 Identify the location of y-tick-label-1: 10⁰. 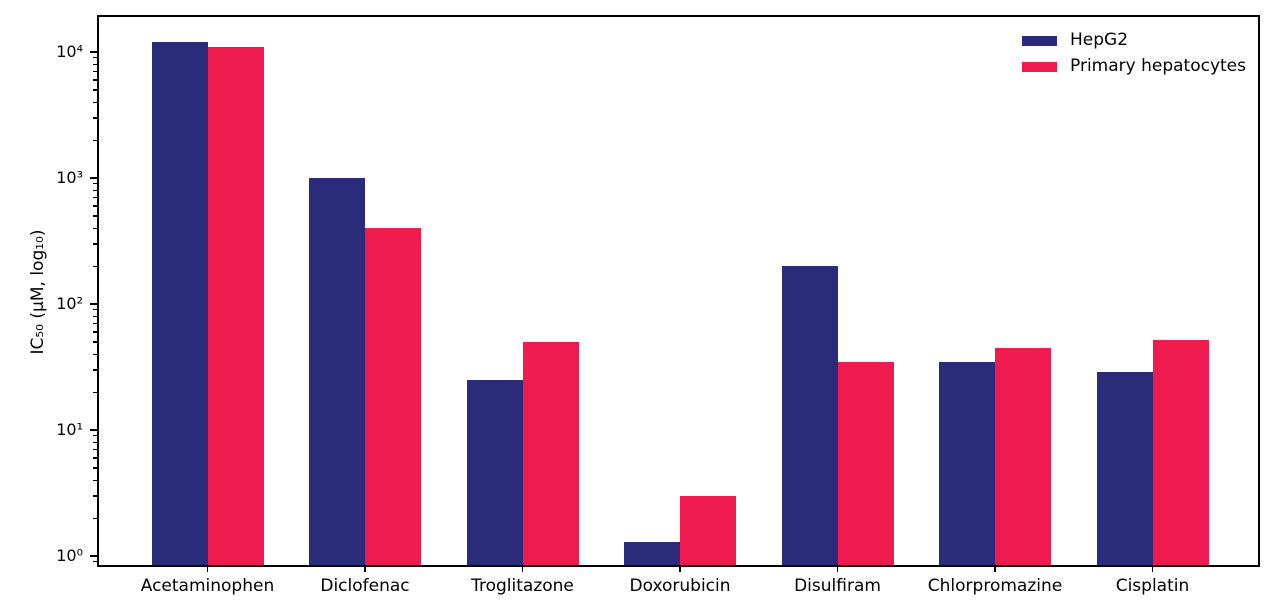
(69, 556).